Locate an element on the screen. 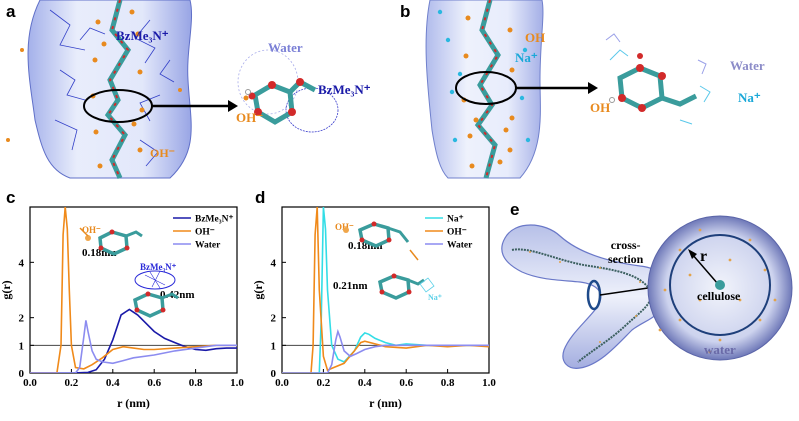 This screenshot has height=421, width=799. annotation-d-oh: OH⁻ is located at coordinates (344, 227).